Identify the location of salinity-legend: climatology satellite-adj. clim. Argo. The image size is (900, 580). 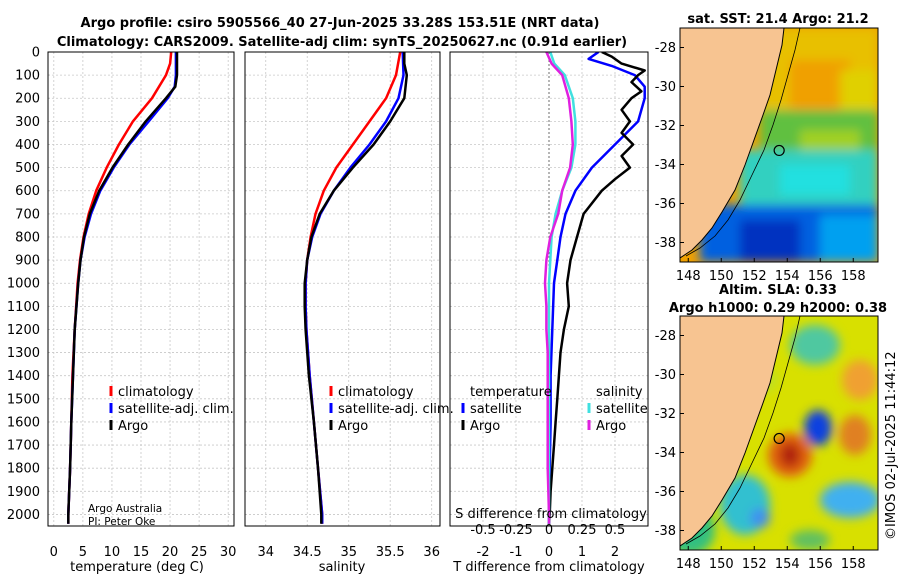
(391, 409).